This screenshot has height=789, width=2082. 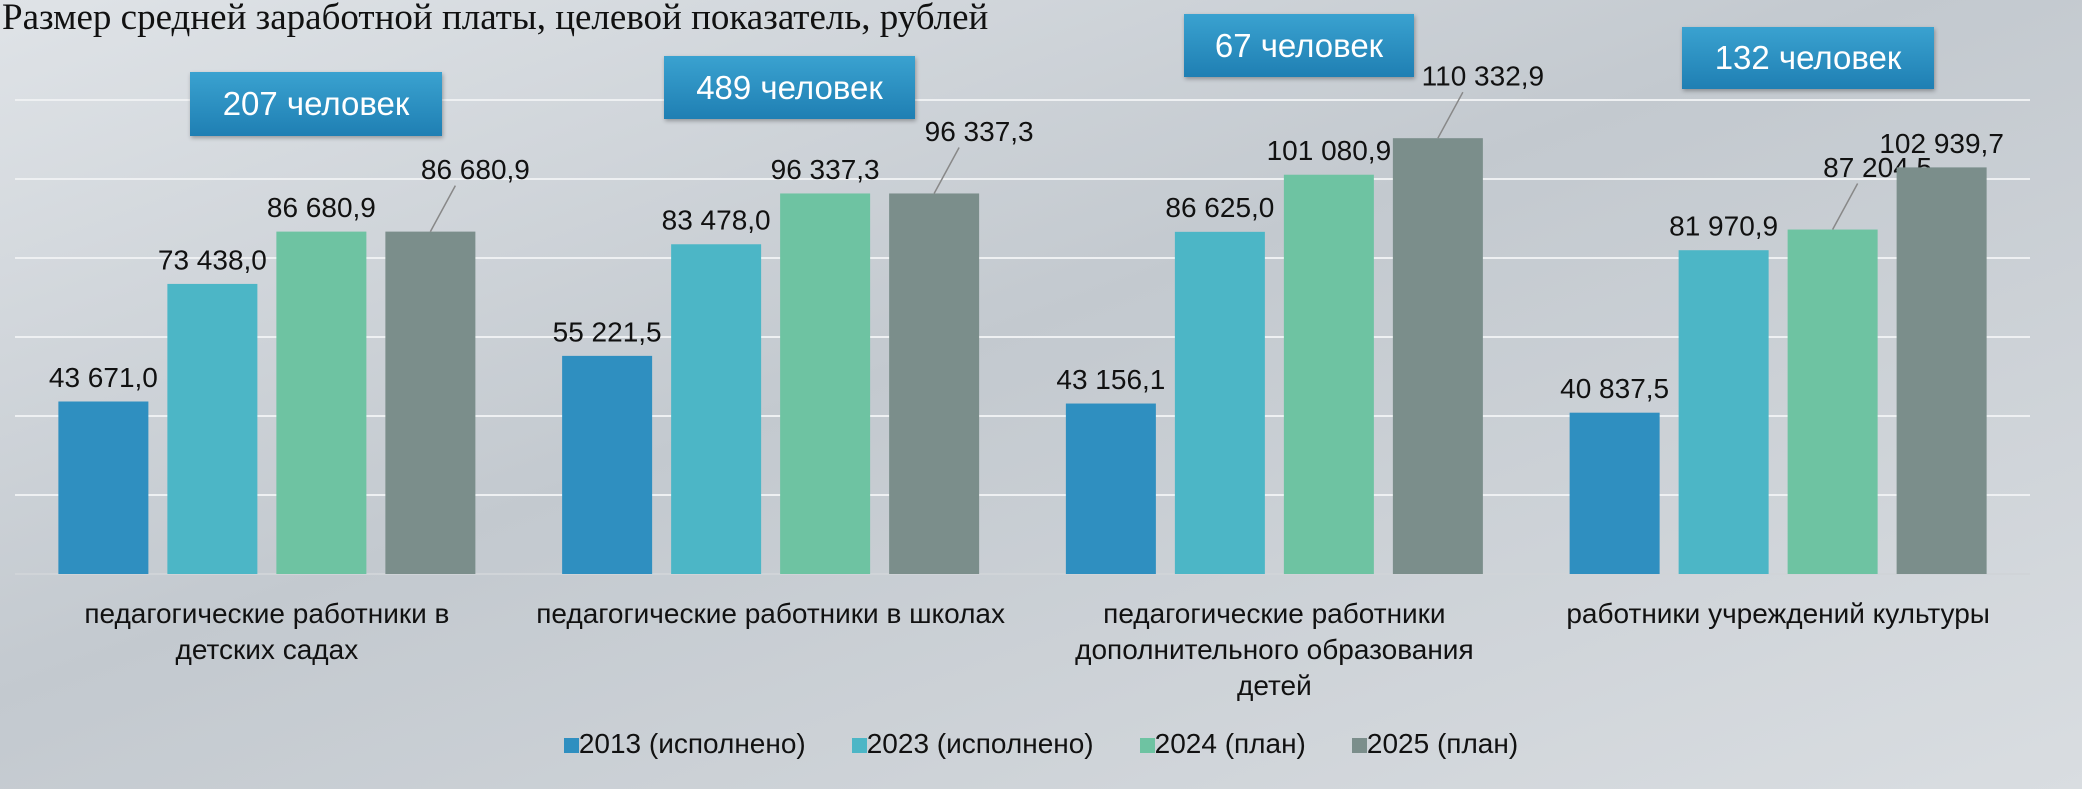 What do you see at coordinates (1442, 743) in the screenshot?
I see `legend-label: 2025 (план)` at bounding box center [1442, 743].